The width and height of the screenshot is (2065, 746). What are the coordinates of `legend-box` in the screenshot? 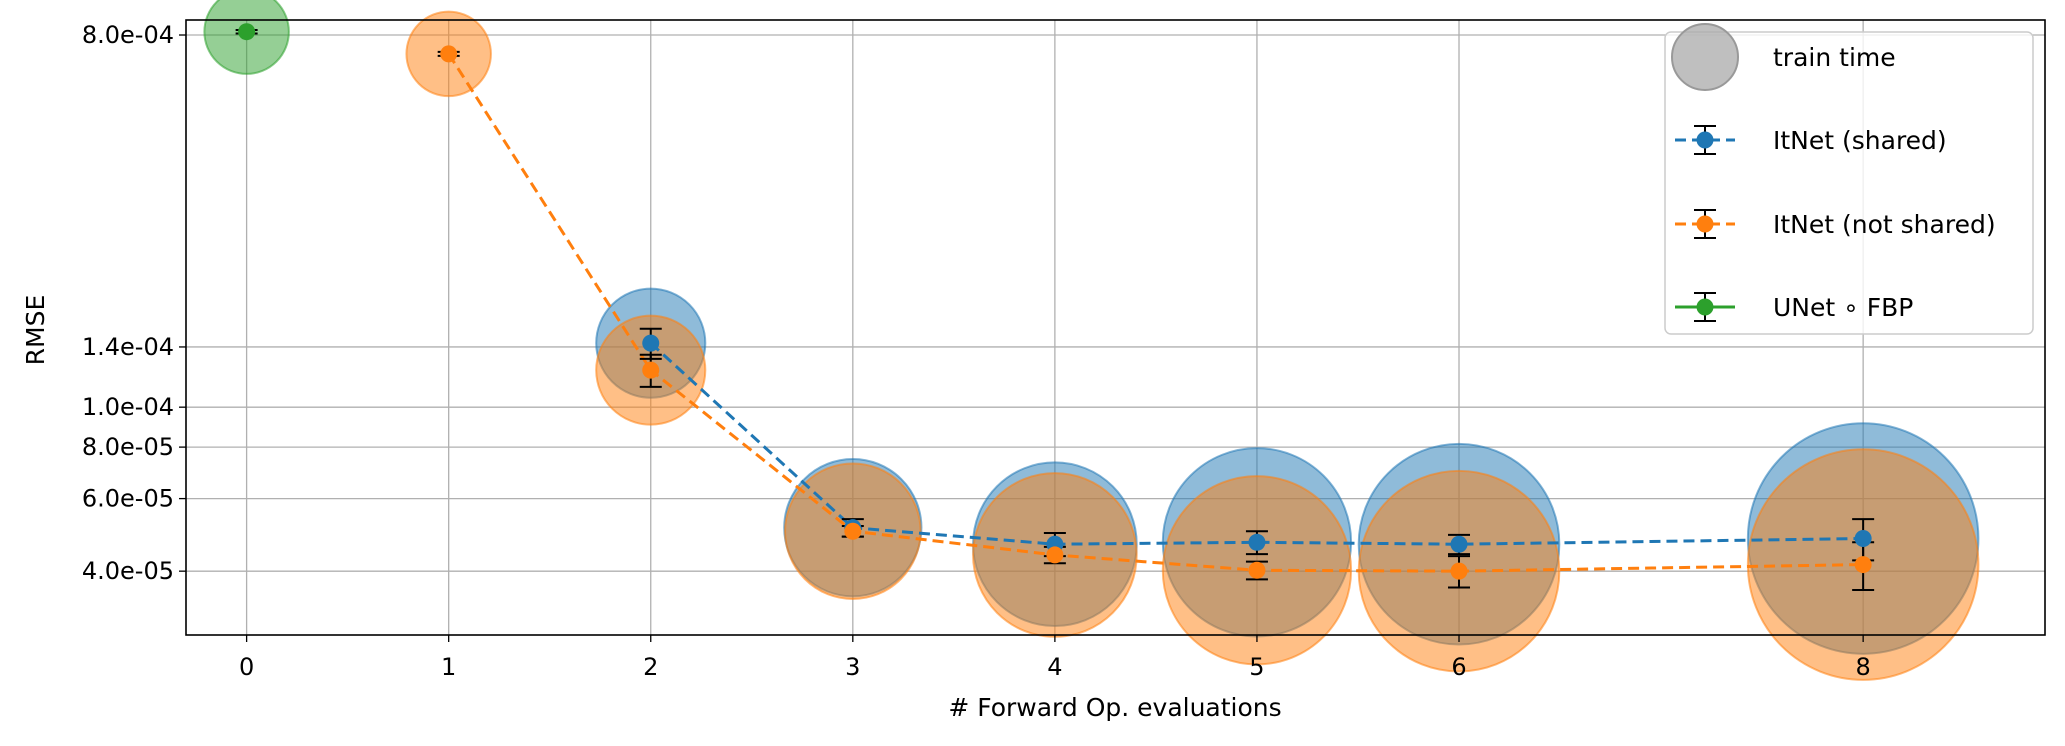 It's located at (1849, 183).